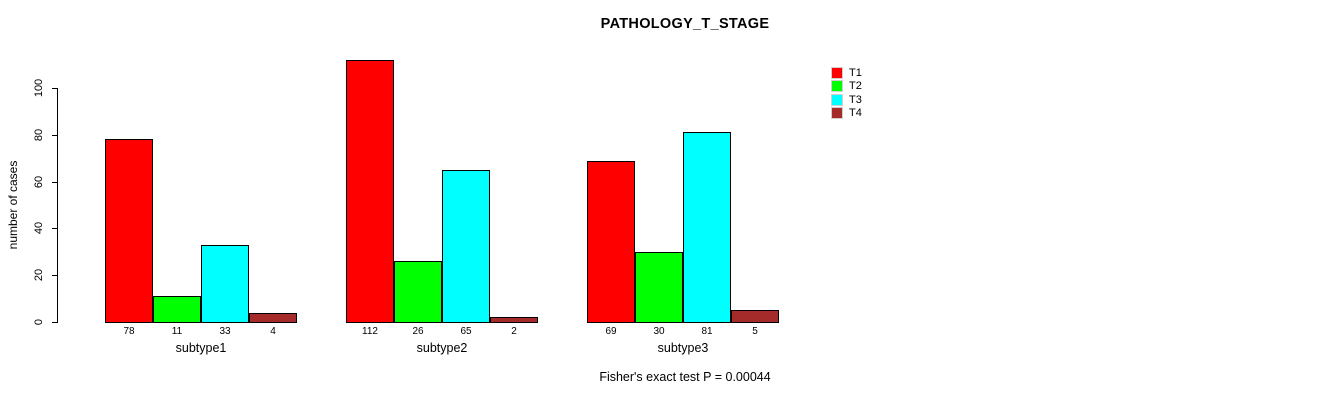 The image size is (1340, 400). Describe the element at coordinates (57, 205) in the screenshot. I see `y-axis-line` at that location.